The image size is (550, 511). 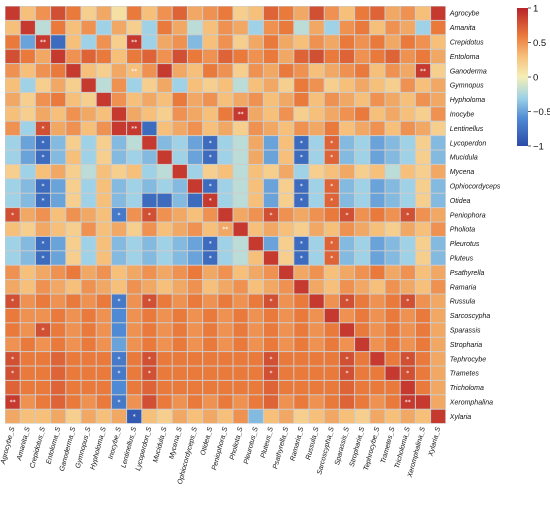 What do you see at coordinates (160, 444) in the screenshot?
I see `column-label: Mucidula_S` at bounding box center [160, 444].